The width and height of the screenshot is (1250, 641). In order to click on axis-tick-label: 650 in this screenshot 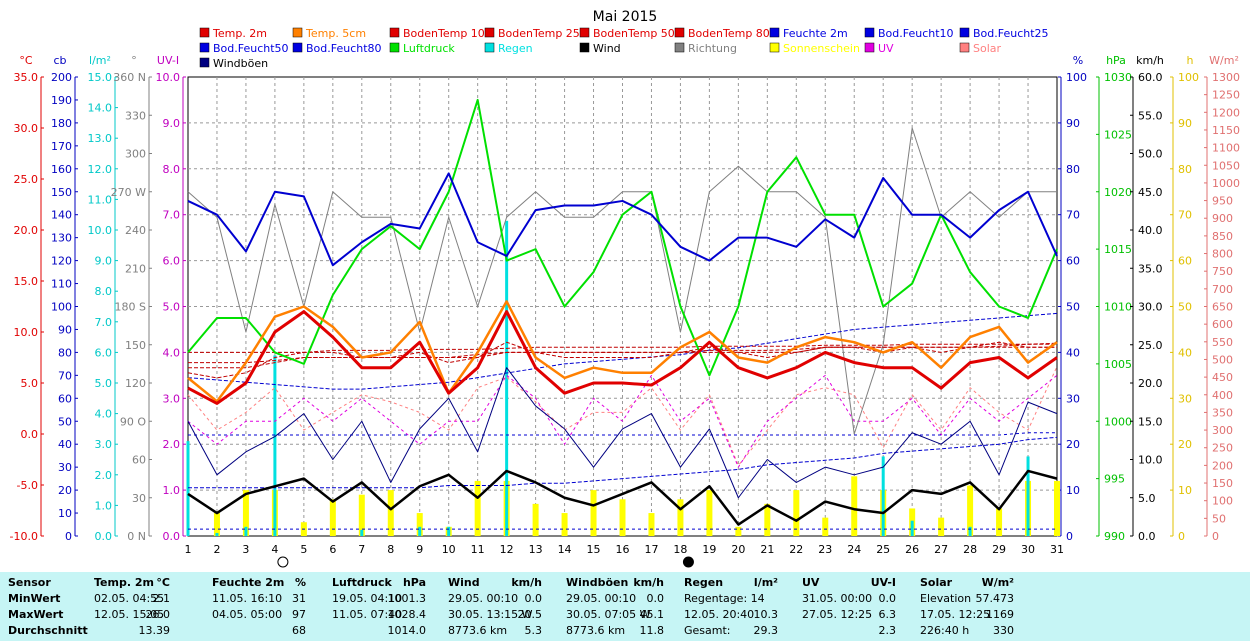, I will do `click(1222, 307)`.